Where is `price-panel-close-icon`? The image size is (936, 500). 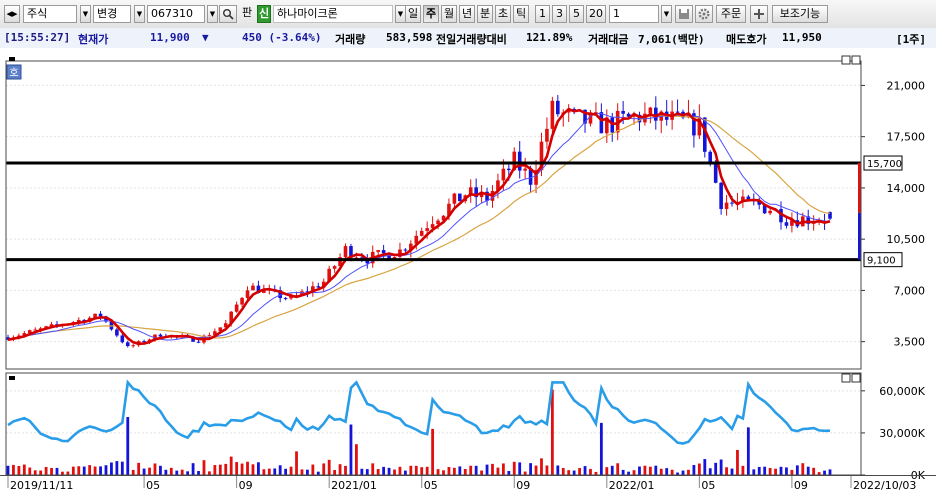 price-panel-close-icon is located at coordinates (856, 60).